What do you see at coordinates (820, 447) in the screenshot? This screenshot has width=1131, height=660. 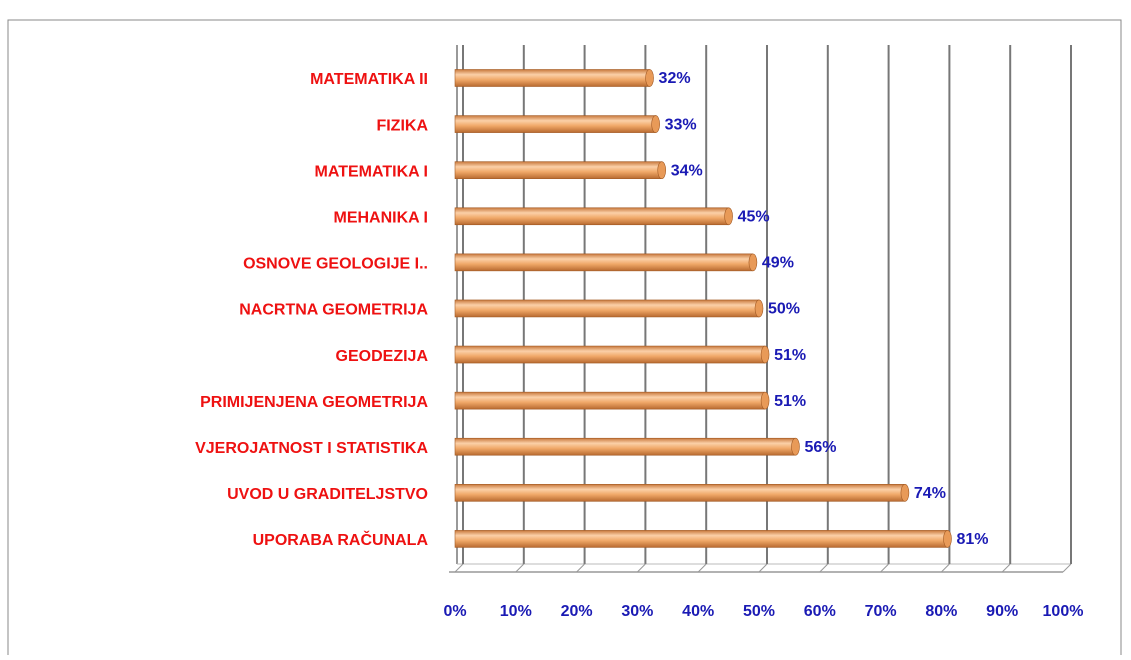 I see `data-label: 56%` at bounding box center [820, 447].